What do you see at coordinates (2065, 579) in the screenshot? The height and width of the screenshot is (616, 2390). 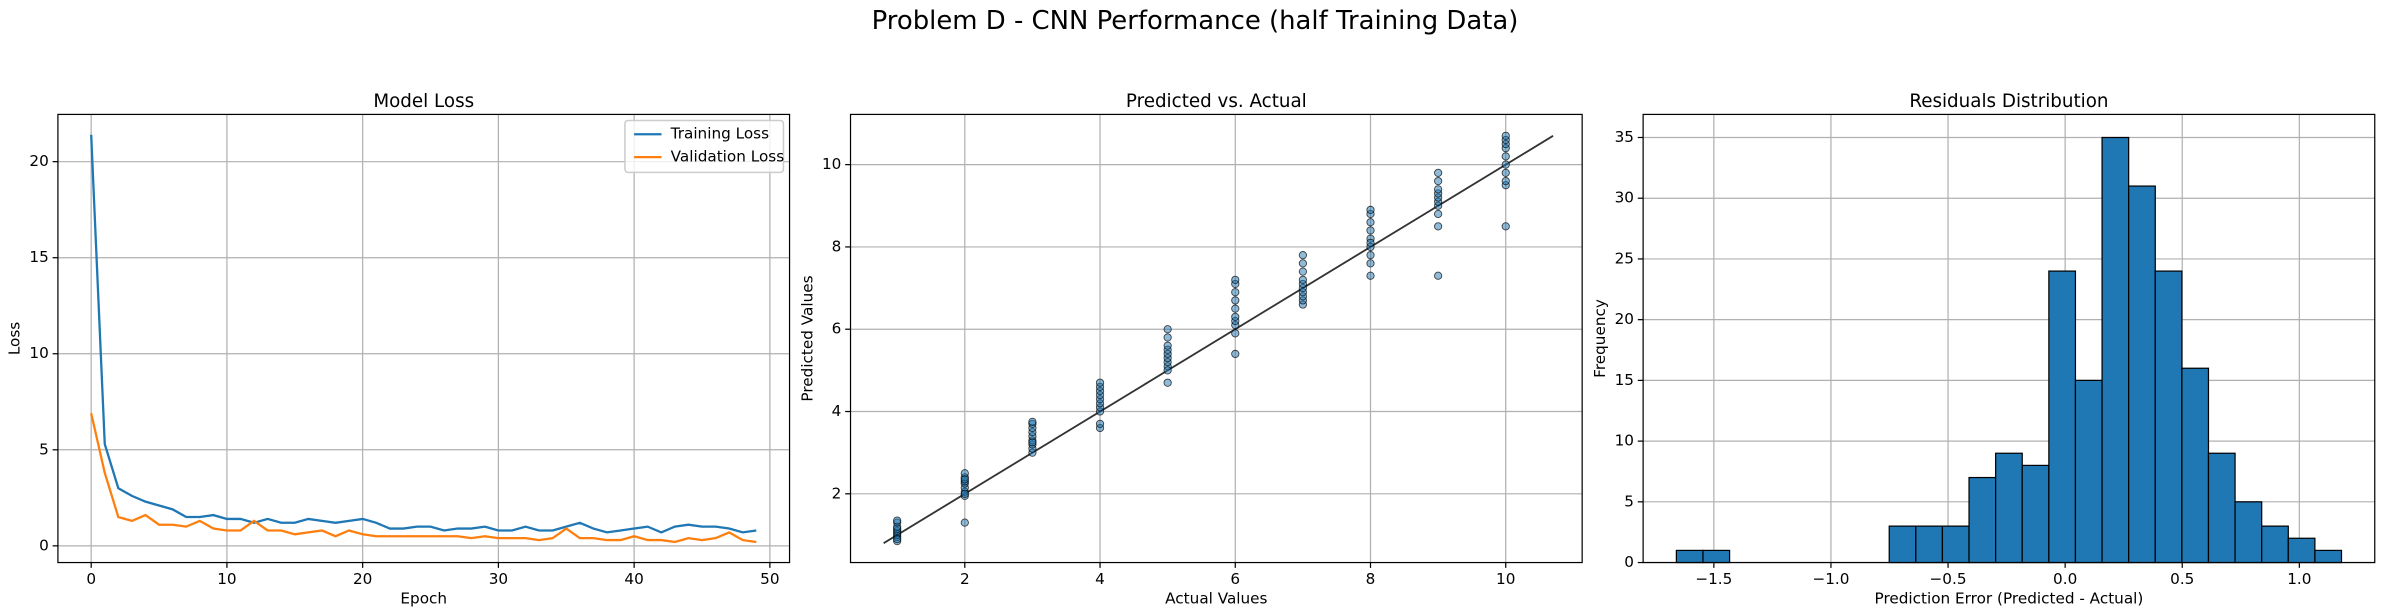 I see `x-tick-label: 0.0` at bounding box center [2065, 579].